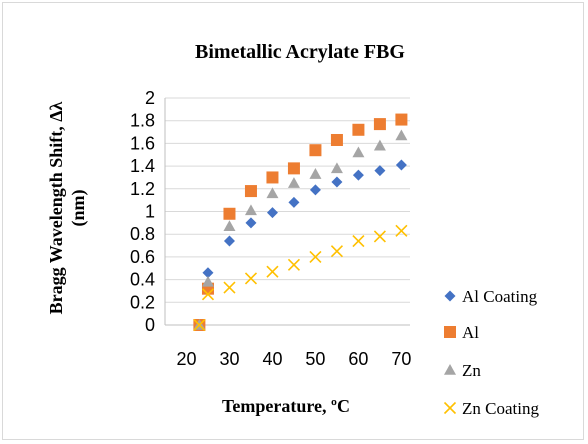  What do you see at coordinates (300, 52) in the screenshot?
I see `chart-title: Bimetallic Acrylate FBG` at bounding box center [300, 52].